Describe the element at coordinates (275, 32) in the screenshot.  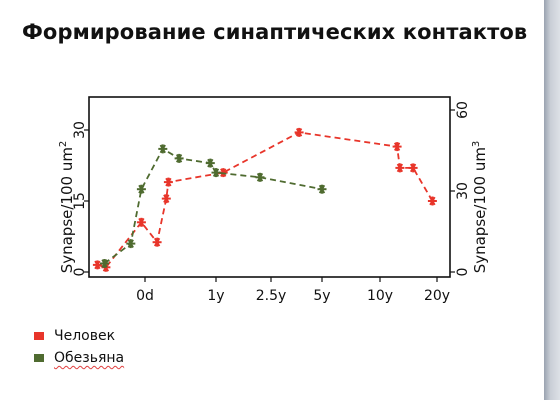
I see `slide-title: Формирование синаптических контактов` at that location.